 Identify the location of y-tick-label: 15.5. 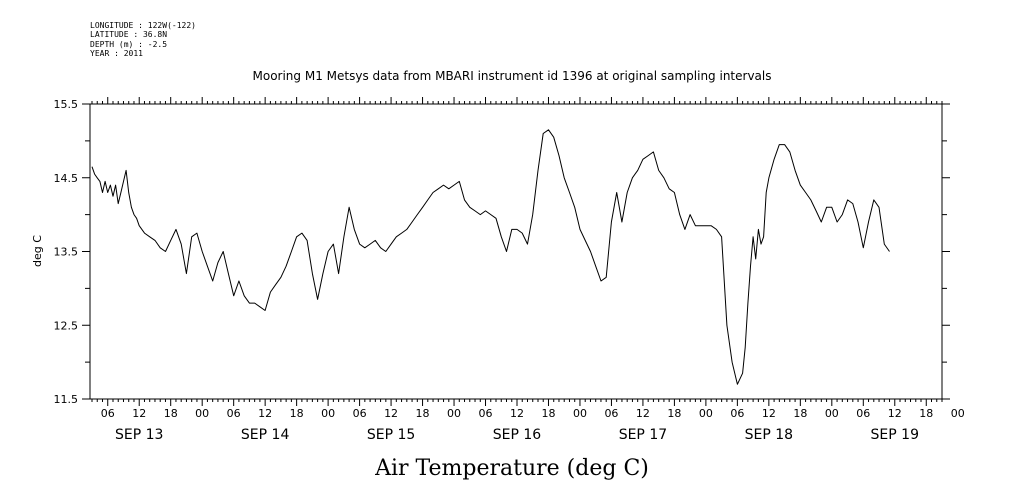
(66, 104).